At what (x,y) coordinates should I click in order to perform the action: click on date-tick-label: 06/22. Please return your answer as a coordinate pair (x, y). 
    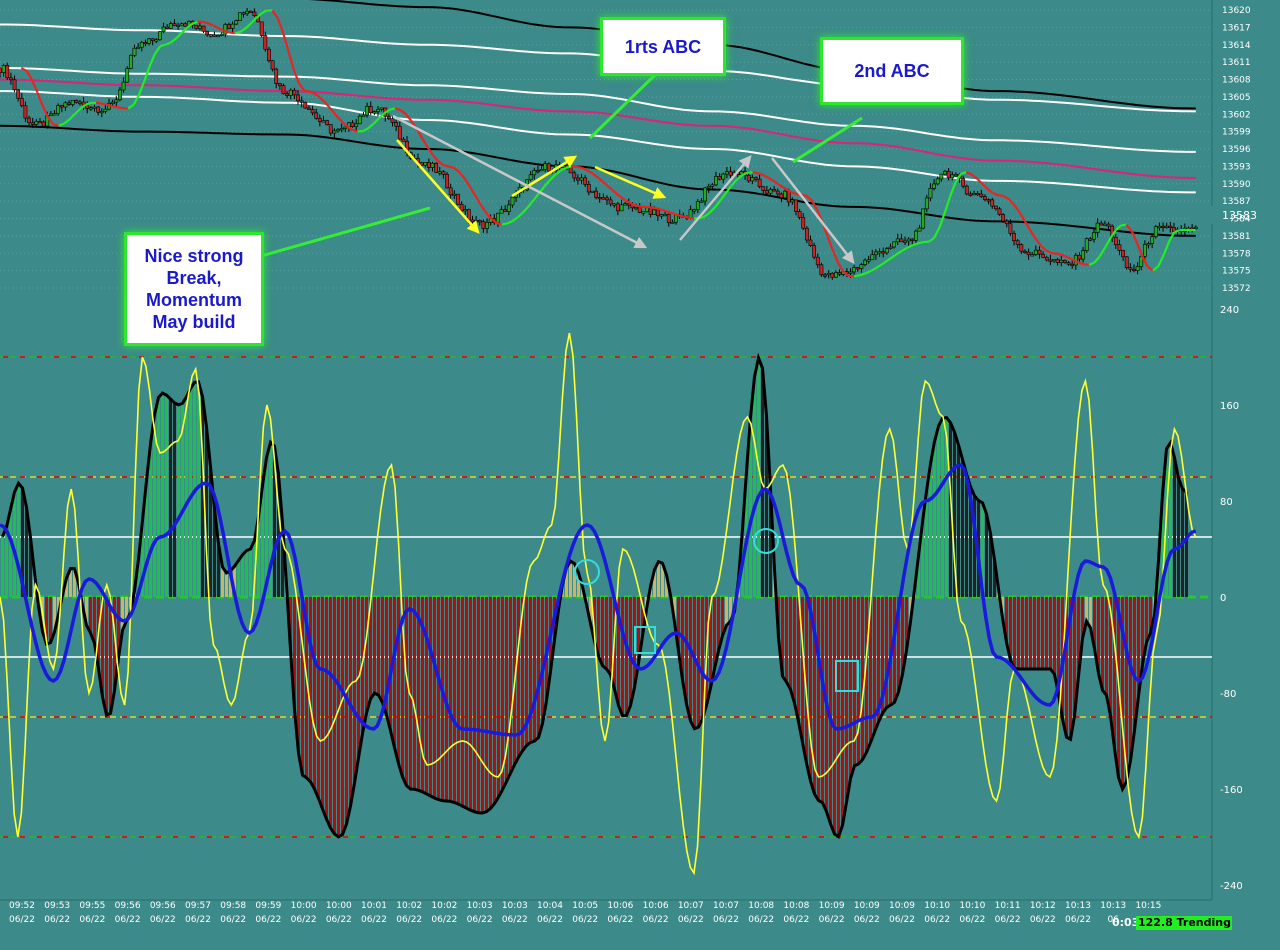
    Looking at the image, I should click on (128, 920).